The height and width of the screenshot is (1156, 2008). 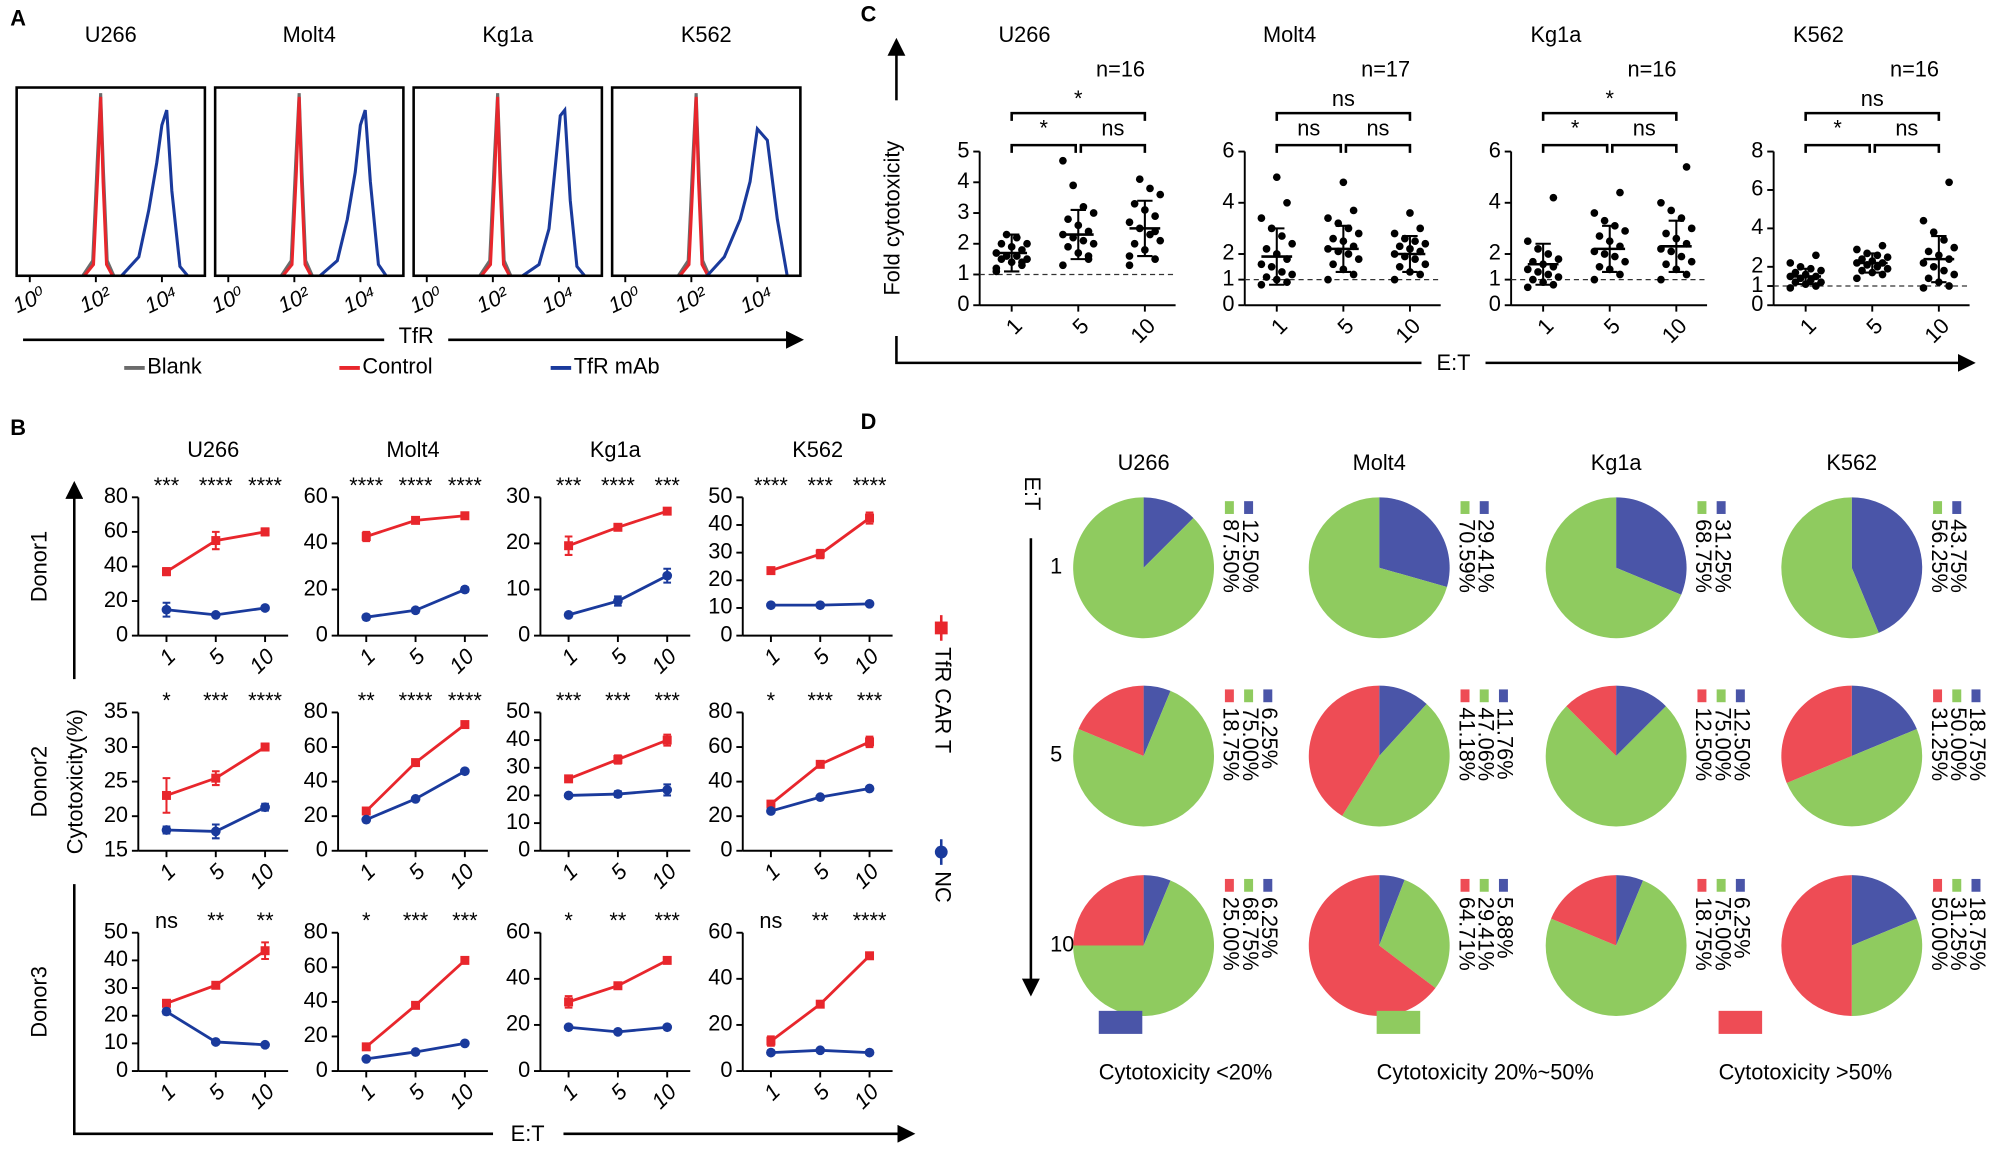 I want to click on chart-title: K562, so click(x=817, y=449).